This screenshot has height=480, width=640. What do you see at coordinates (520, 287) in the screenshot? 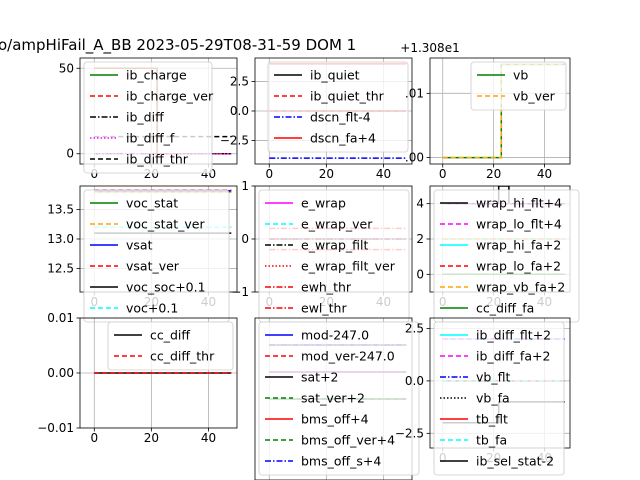
I see `legend-entry: wrap_vb_fa+2` at bounding box center [520, 287].